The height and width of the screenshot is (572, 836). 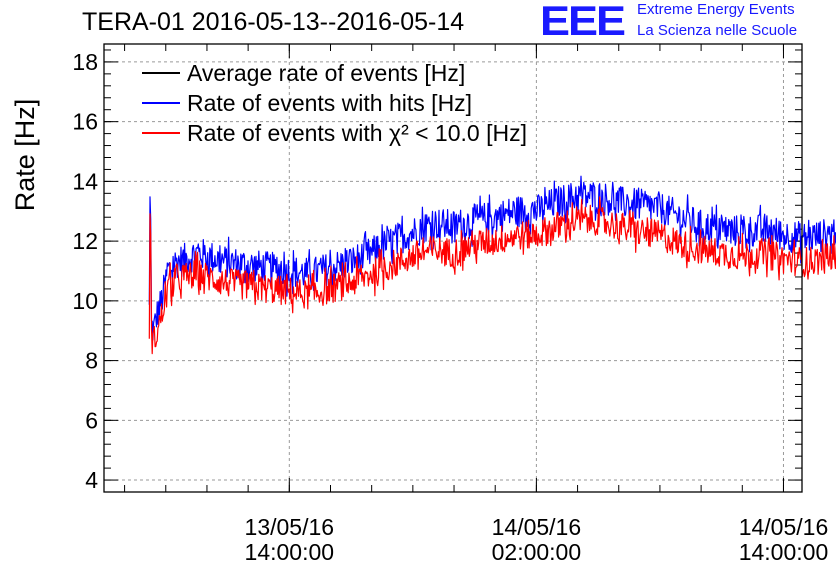 What do you see at coordinates (329, 103) in the screenshot?
I see `legend-label: Rate of events with hits [Hz]` at bounding box center [329, 103].